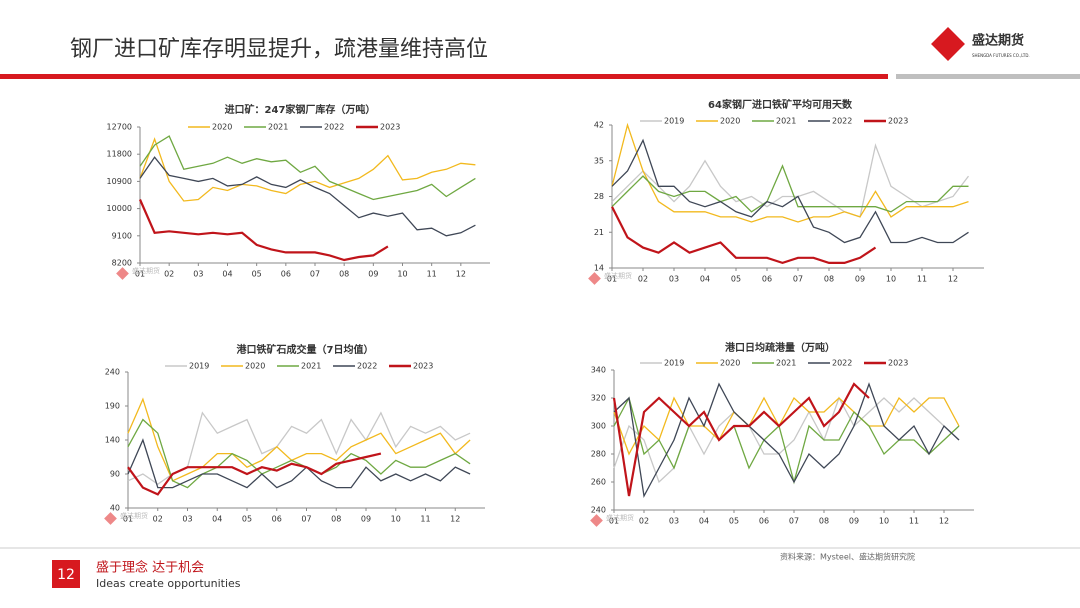 This screenshot has height=608, width=1080. Describe the element at coordinates (119, 127) in the screenshot. I see `y-tick-label: 12700` at that location.